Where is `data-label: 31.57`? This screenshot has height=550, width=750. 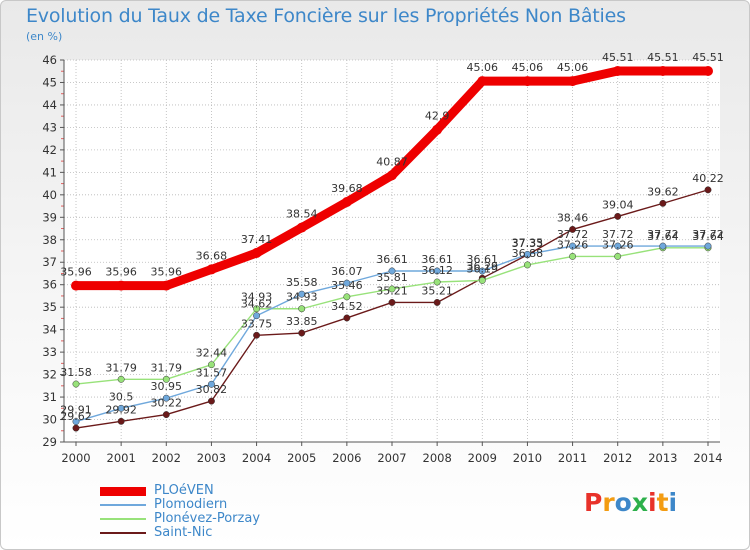
data-label: 31.57 is located at coordinates (212, 372).